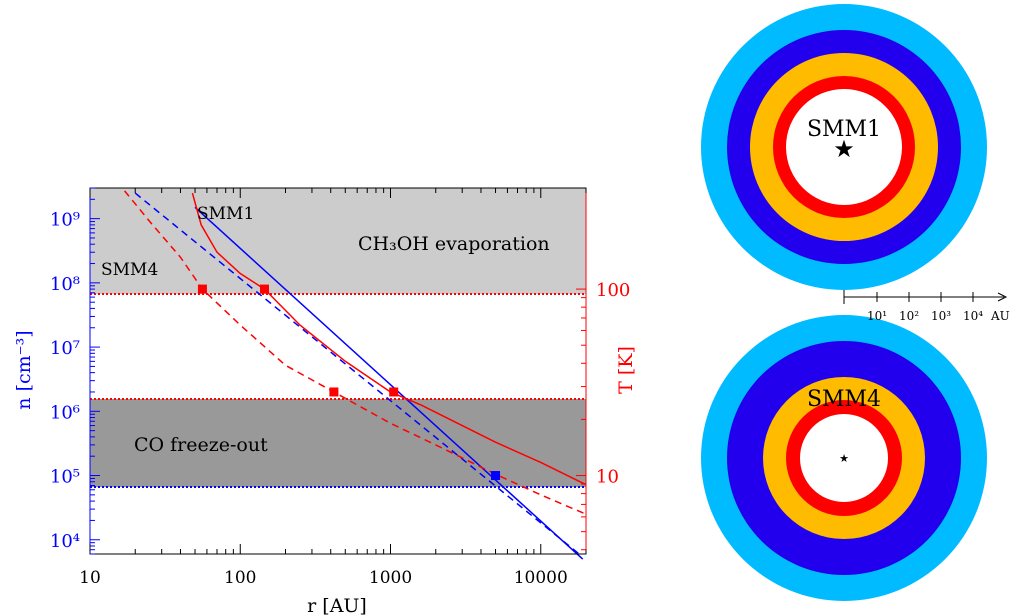 Image resolution: width=1013 pixels, height=615 pixels. I want to click on smm4-star-icon: ★, so click(844, 458).